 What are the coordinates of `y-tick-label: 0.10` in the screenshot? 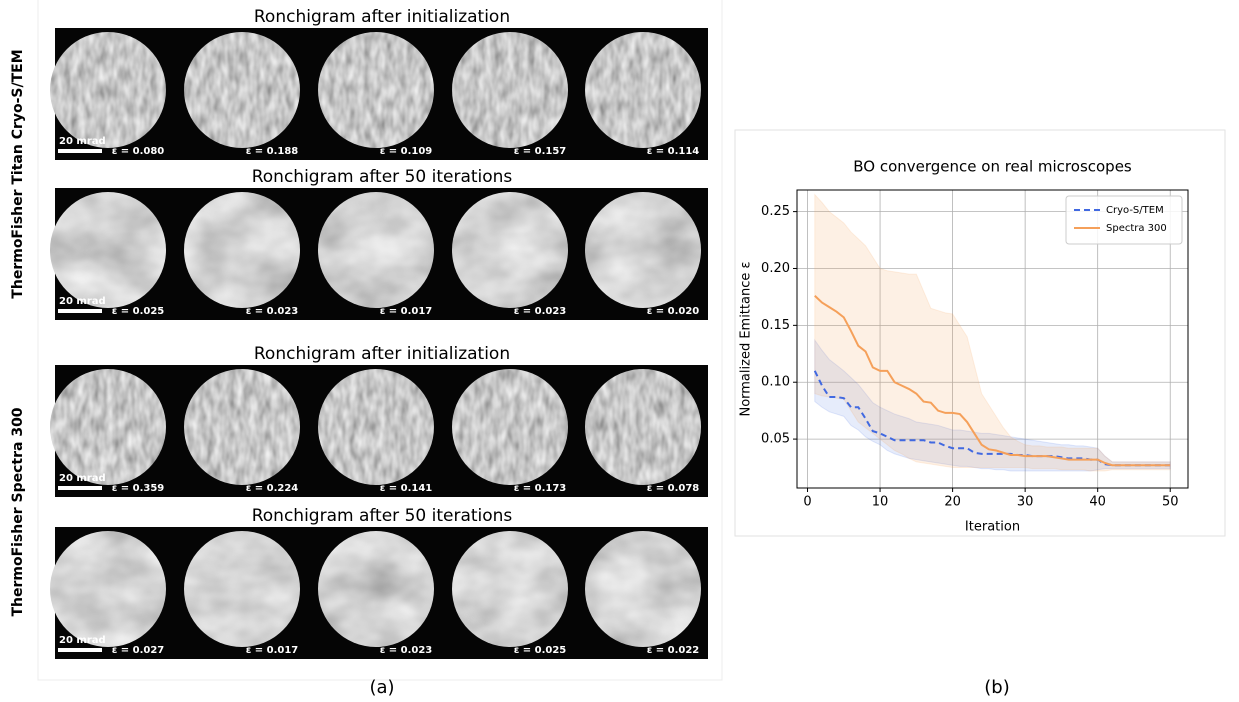 It's located at (775, 382).